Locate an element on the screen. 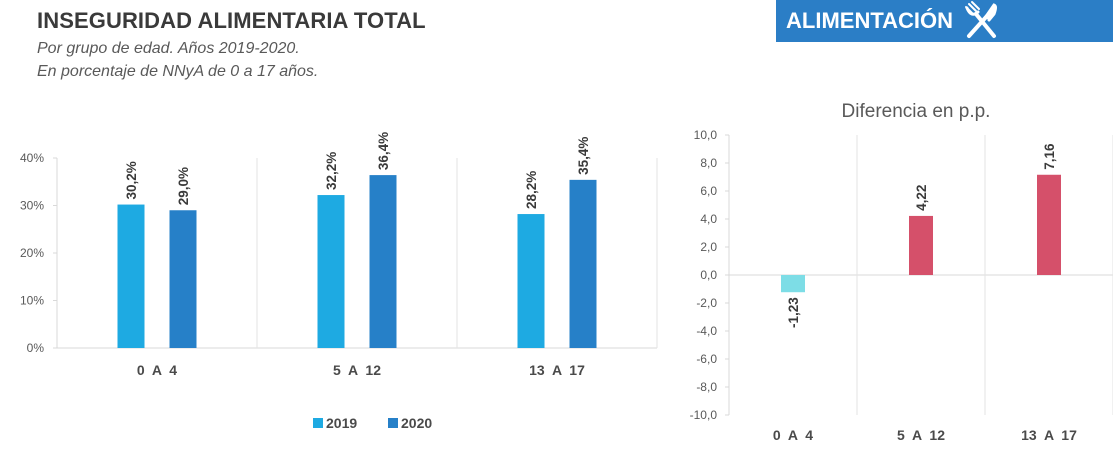 The width and height of the screenshot is (1113, 463). chart-title: Diferencia en p.p. is located at coordinates (916, 111).